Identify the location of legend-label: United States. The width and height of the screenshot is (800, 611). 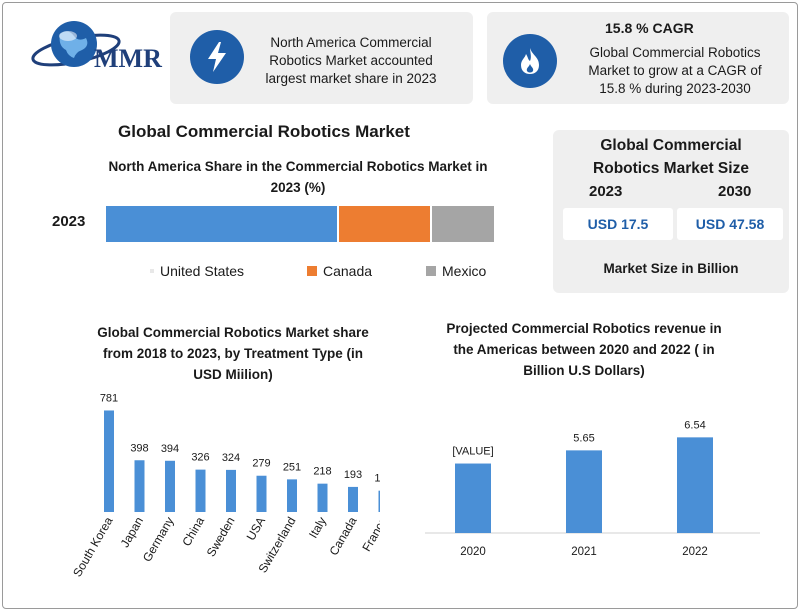
(202, 271).